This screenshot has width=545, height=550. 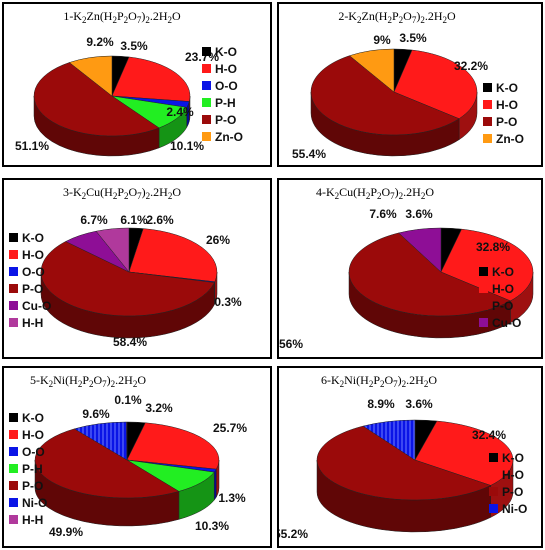 What do you see at coordinates (500, 297) in the screenshot?
I see `legend: K-O H-O P-O Cu-O` at bounding box center [500, 297].